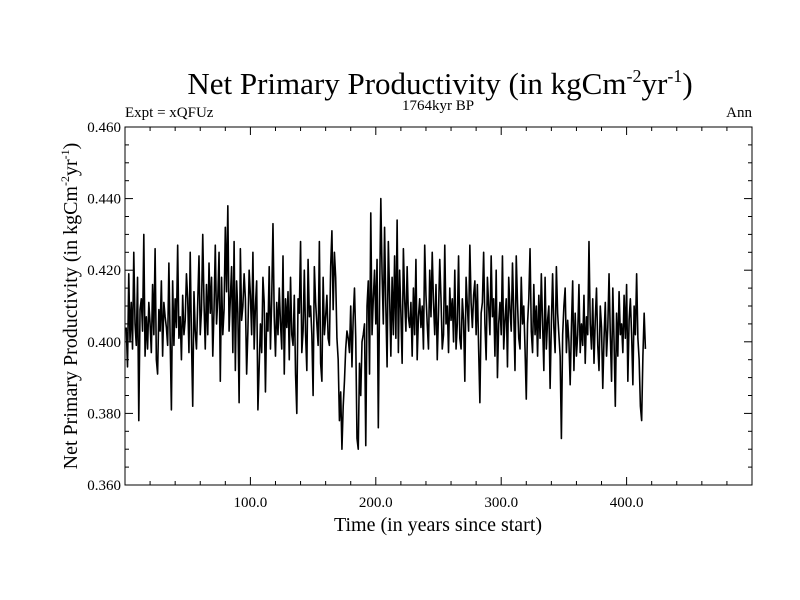  I want to click on x-tick-label: 400.0, so click(627, 503).